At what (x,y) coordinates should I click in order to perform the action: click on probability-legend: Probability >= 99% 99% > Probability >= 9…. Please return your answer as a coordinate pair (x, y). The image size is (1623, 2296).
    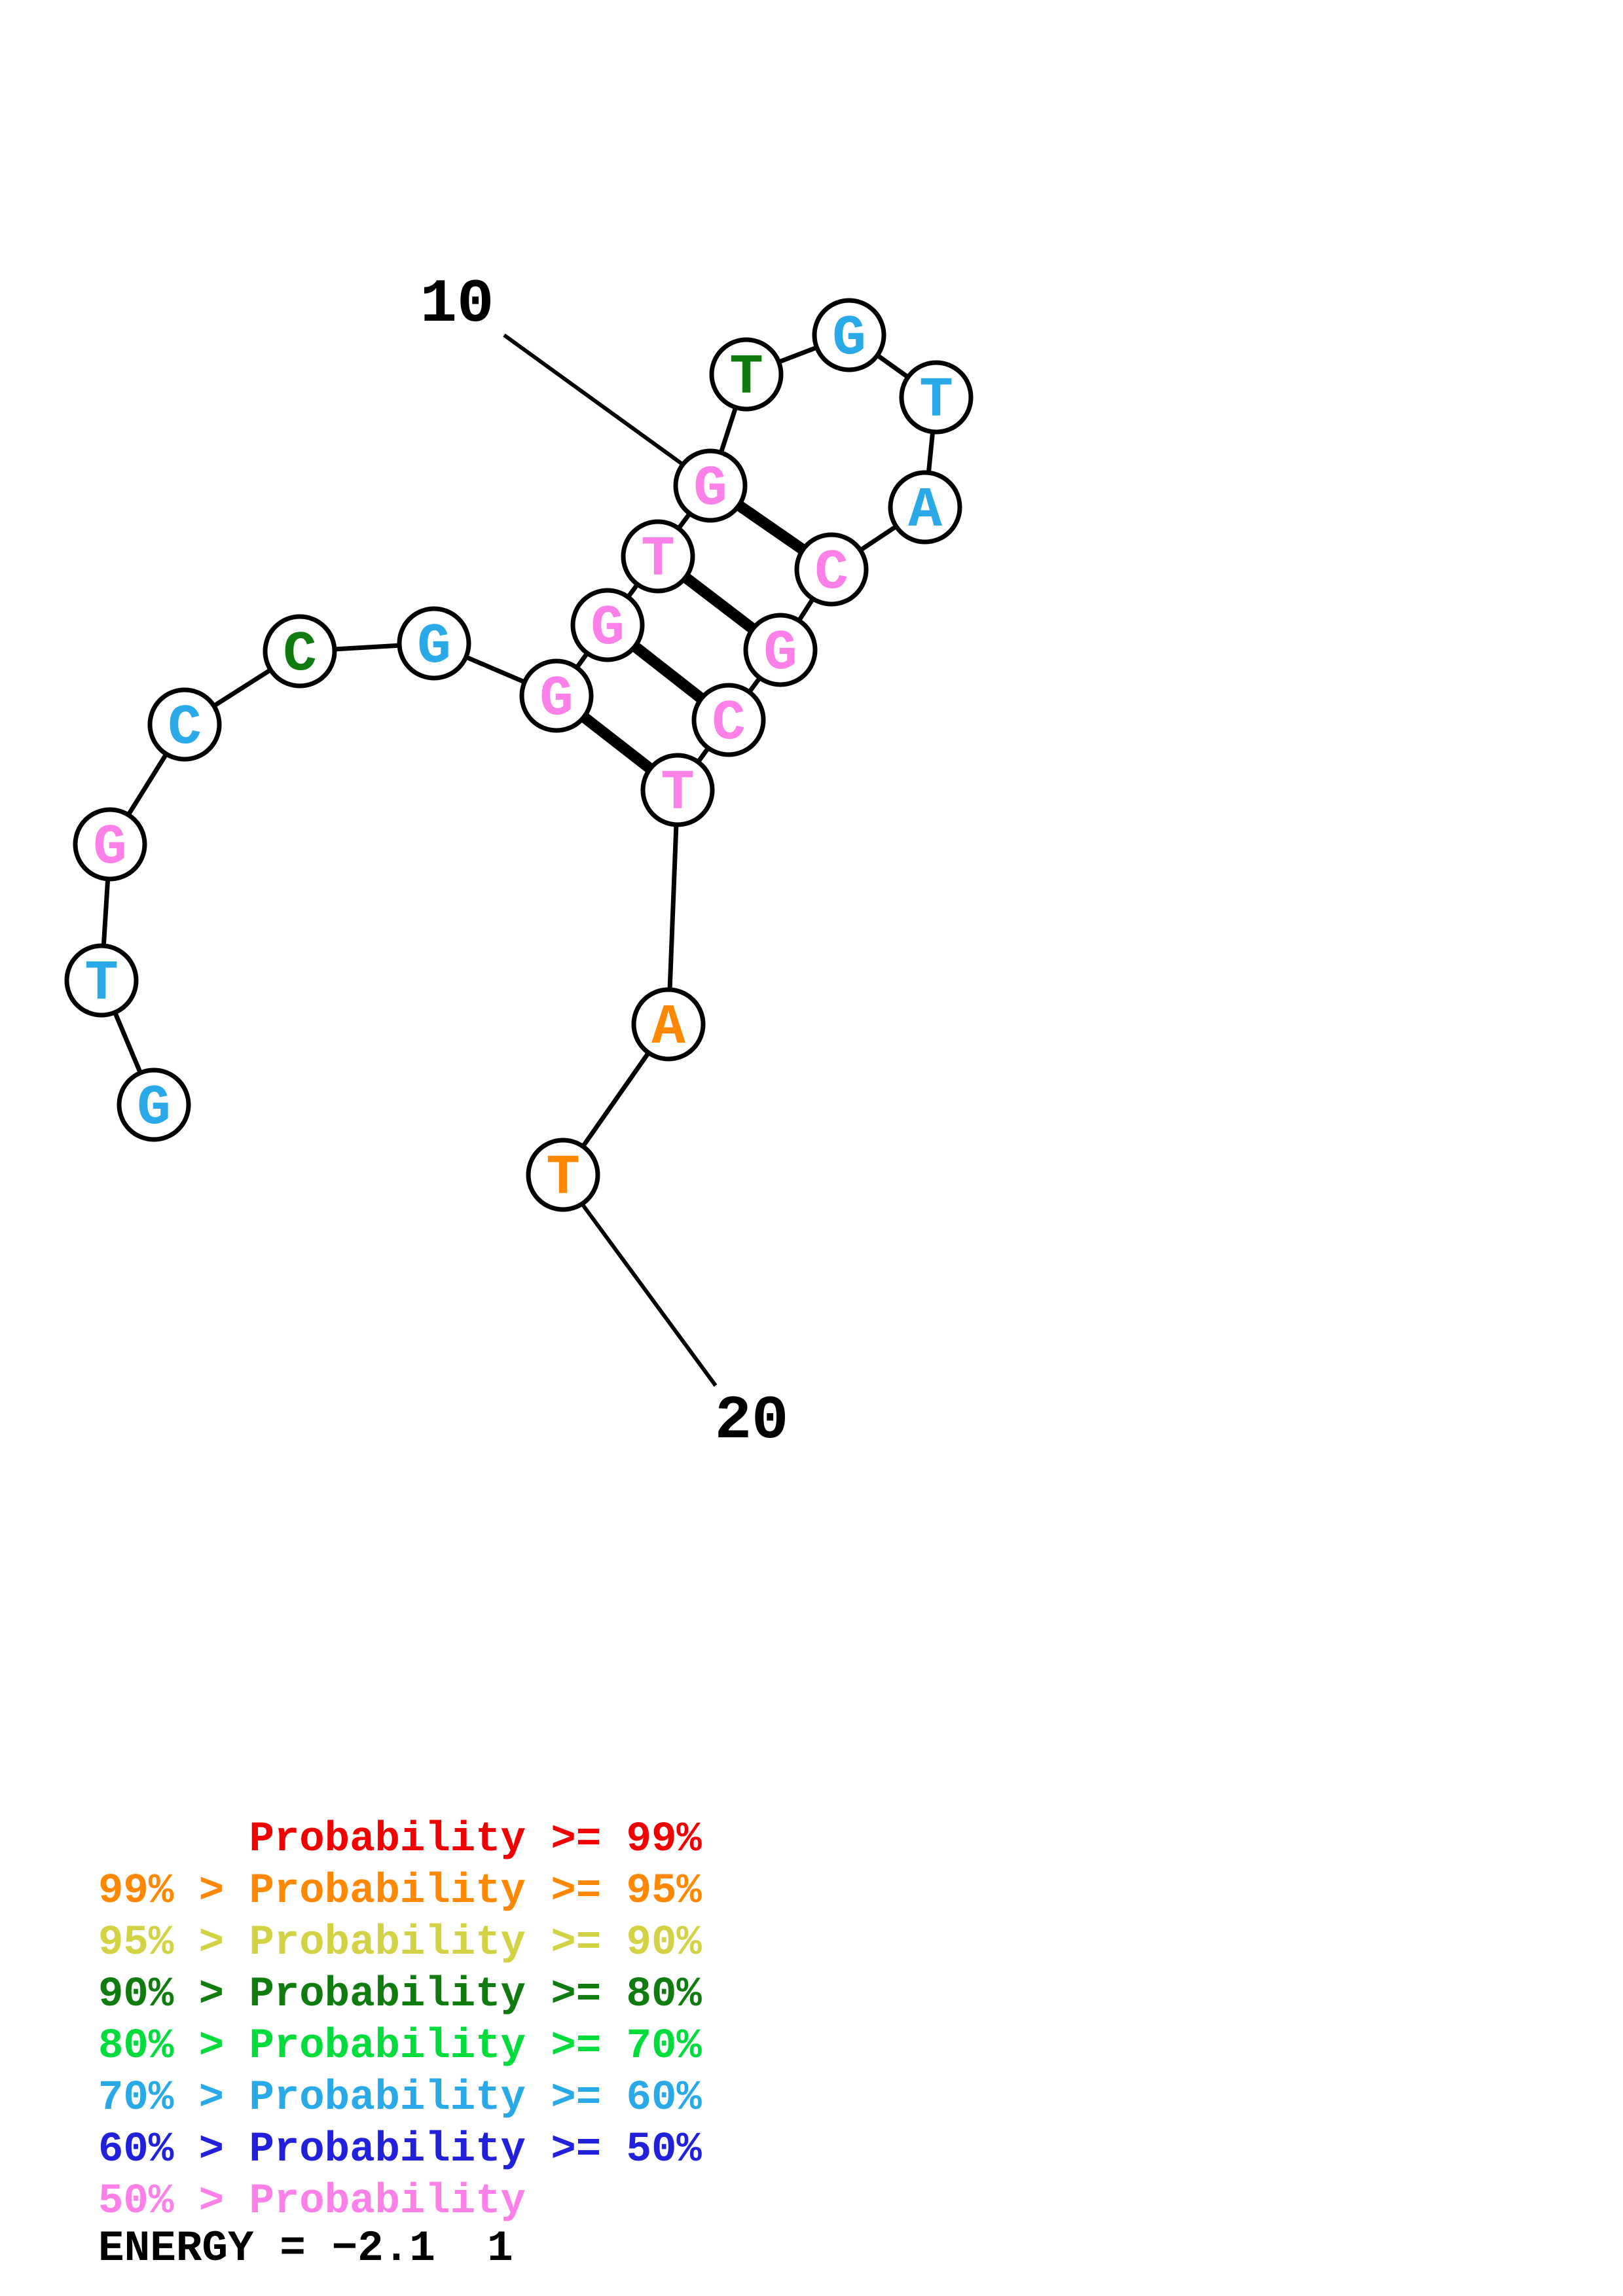
    Looking at the image, I should click on (400, 2021).